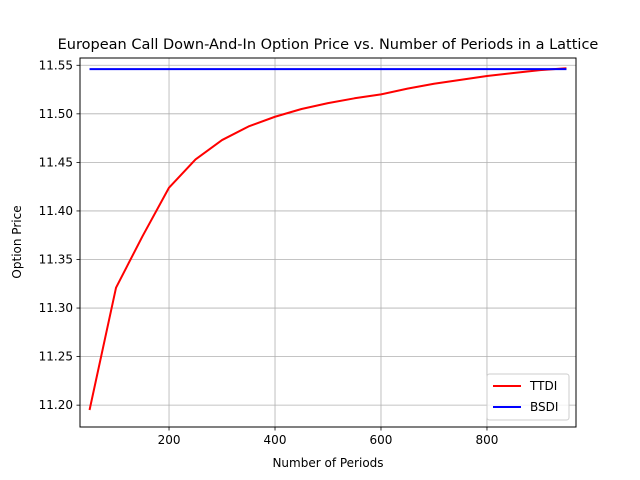 The height and width of the screenshot is (480, 640). What do you see at coordinates (17, 241) in the screenshot?
I see `y-axis-label: Option Price` at bounding box center [17, 241].